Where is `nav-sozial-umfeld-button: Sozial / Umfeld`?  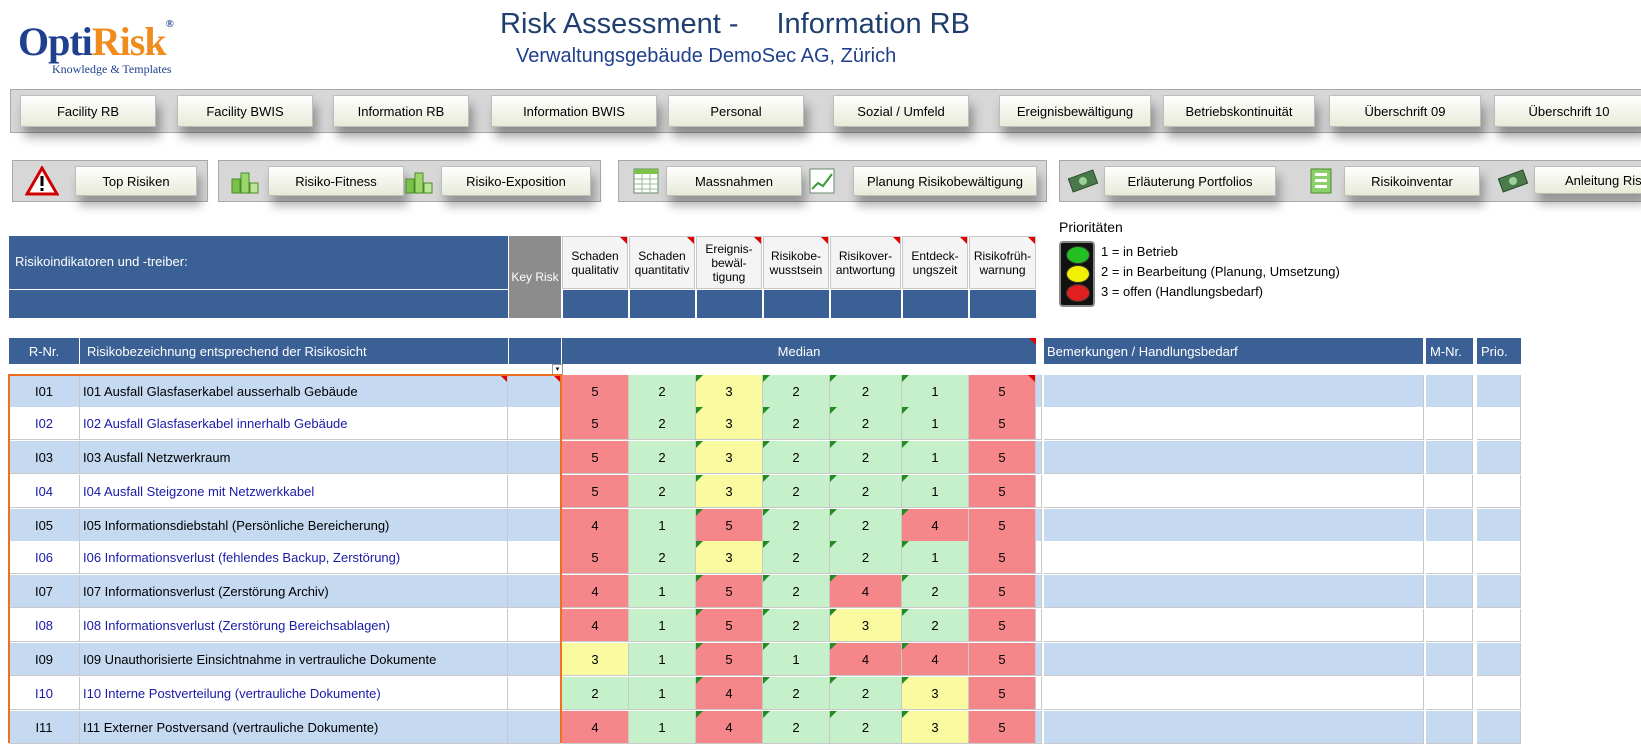 nav-sozial-umfeld-button: Sozial / Umfeld is located at coordinates (901, 111).